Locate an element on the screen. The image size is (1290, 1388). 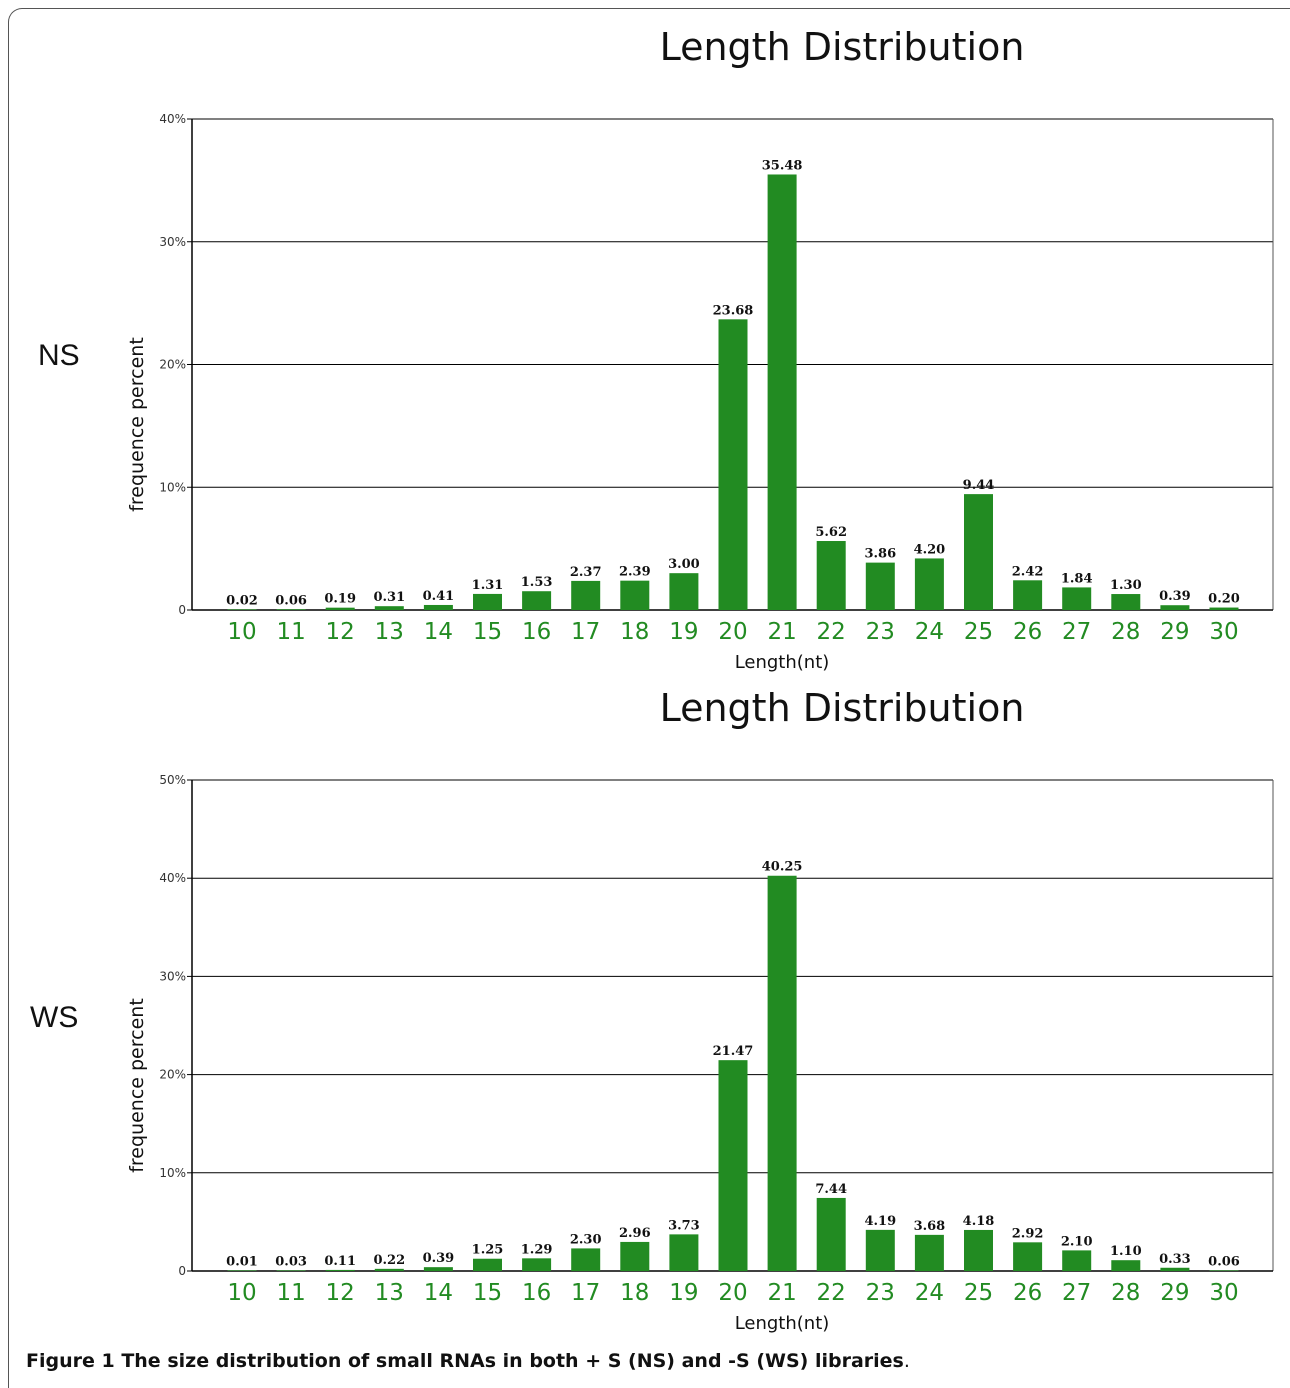
panel2-data-label: 1.25 is located at coordinates (488, 1250).